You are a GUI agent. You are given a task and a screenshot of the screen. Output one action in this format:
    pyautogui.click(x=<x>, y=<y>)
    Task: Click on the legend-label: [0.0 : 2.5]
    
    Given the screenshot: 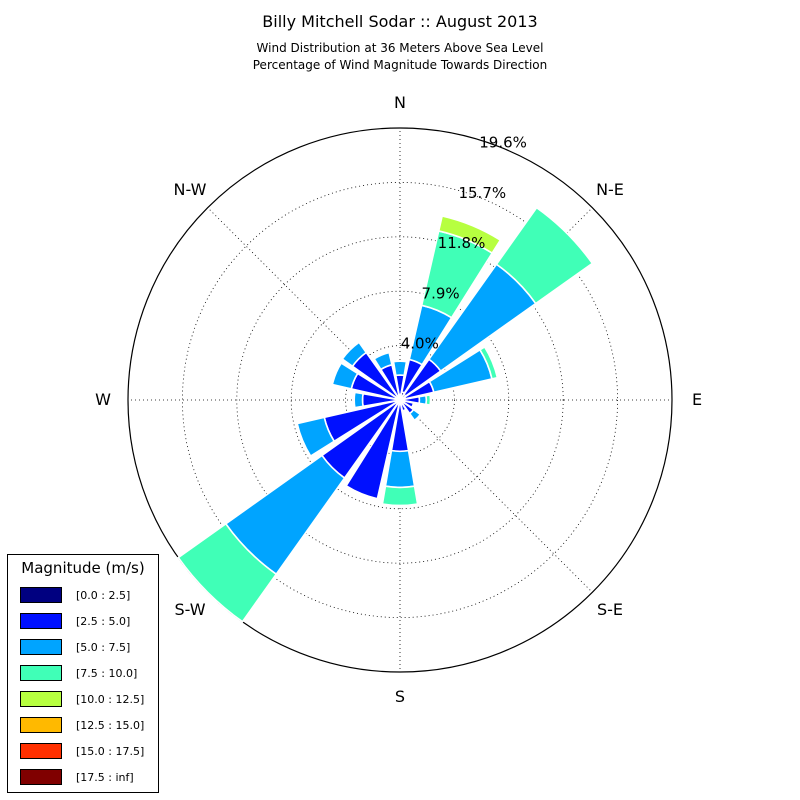 What is the action you would take?
    pyautogui.click(x=103, y=595)
    